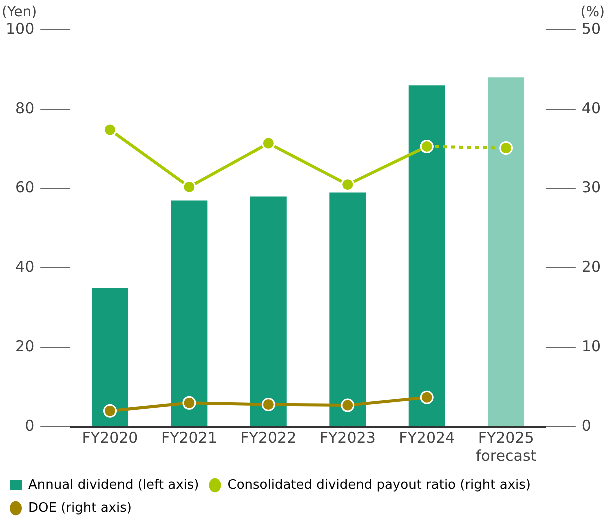 Image resolution: width=607 pixels, height=525 pixels. Describe the element at coordinates (587, 425) in the screenshot. I see `y2-tick-label: 0` at that location.